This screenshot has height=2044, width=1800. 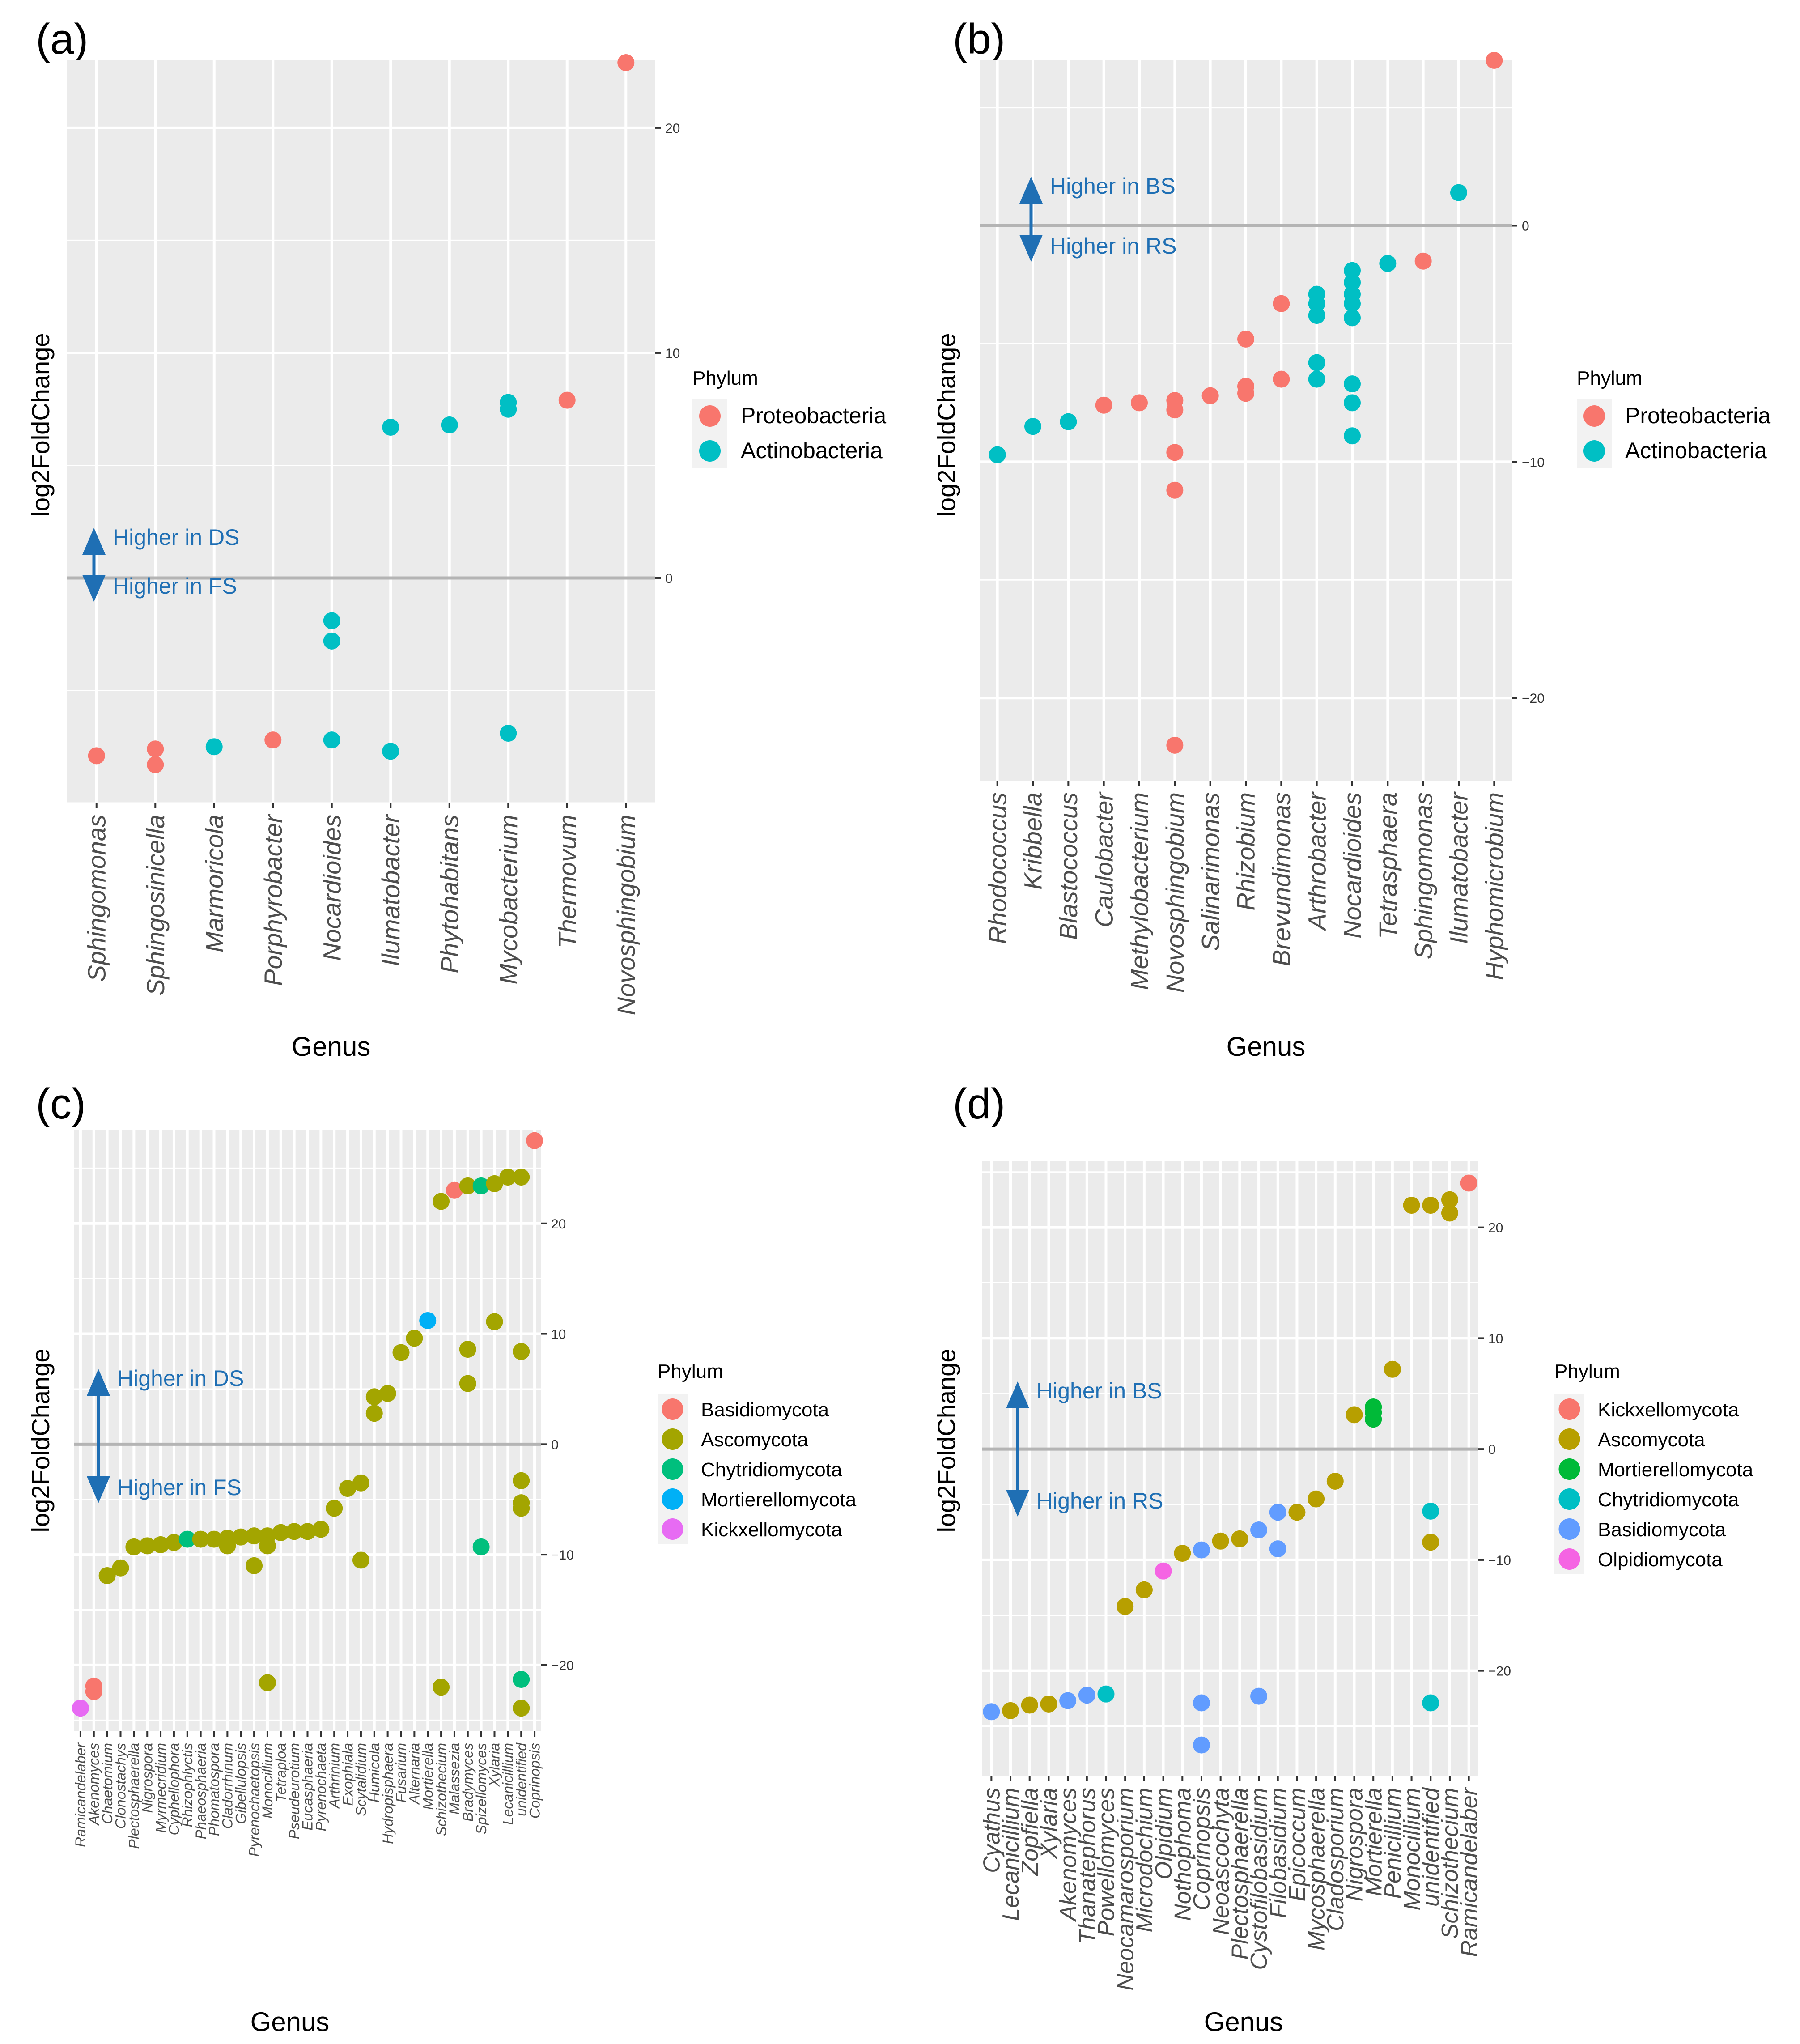 What do you see at coordinates (1104, 859) in the screenshot?
I see `x-category-label: Caulobacter` at bounding box center [1104, 859].